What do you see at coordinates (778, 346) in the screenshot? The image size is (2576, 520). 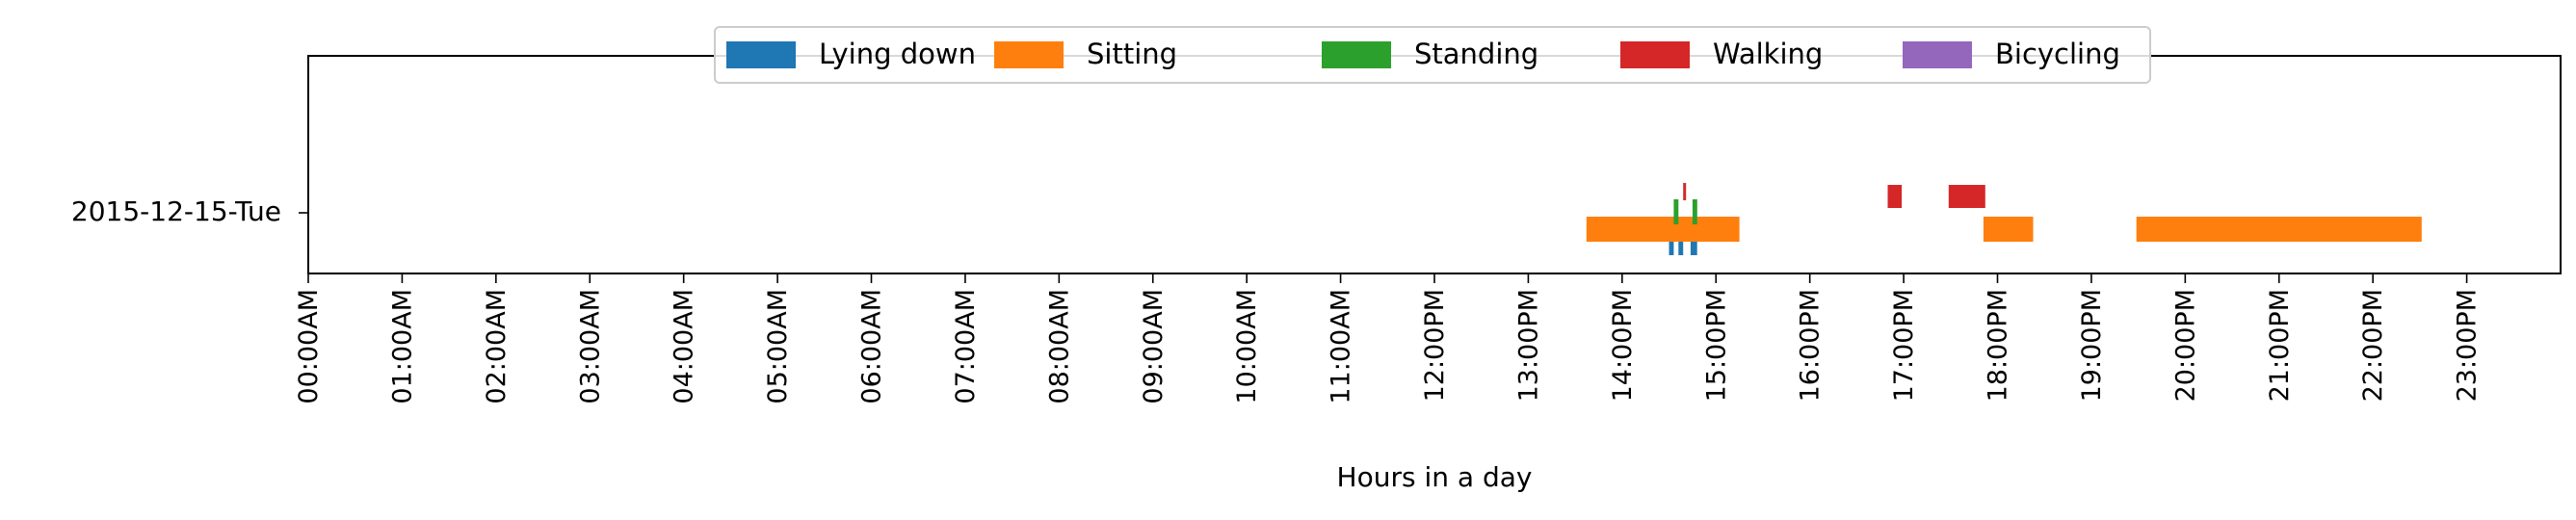 I see `x-tick-label: 05:00AM` at bounding box center [778, 346].